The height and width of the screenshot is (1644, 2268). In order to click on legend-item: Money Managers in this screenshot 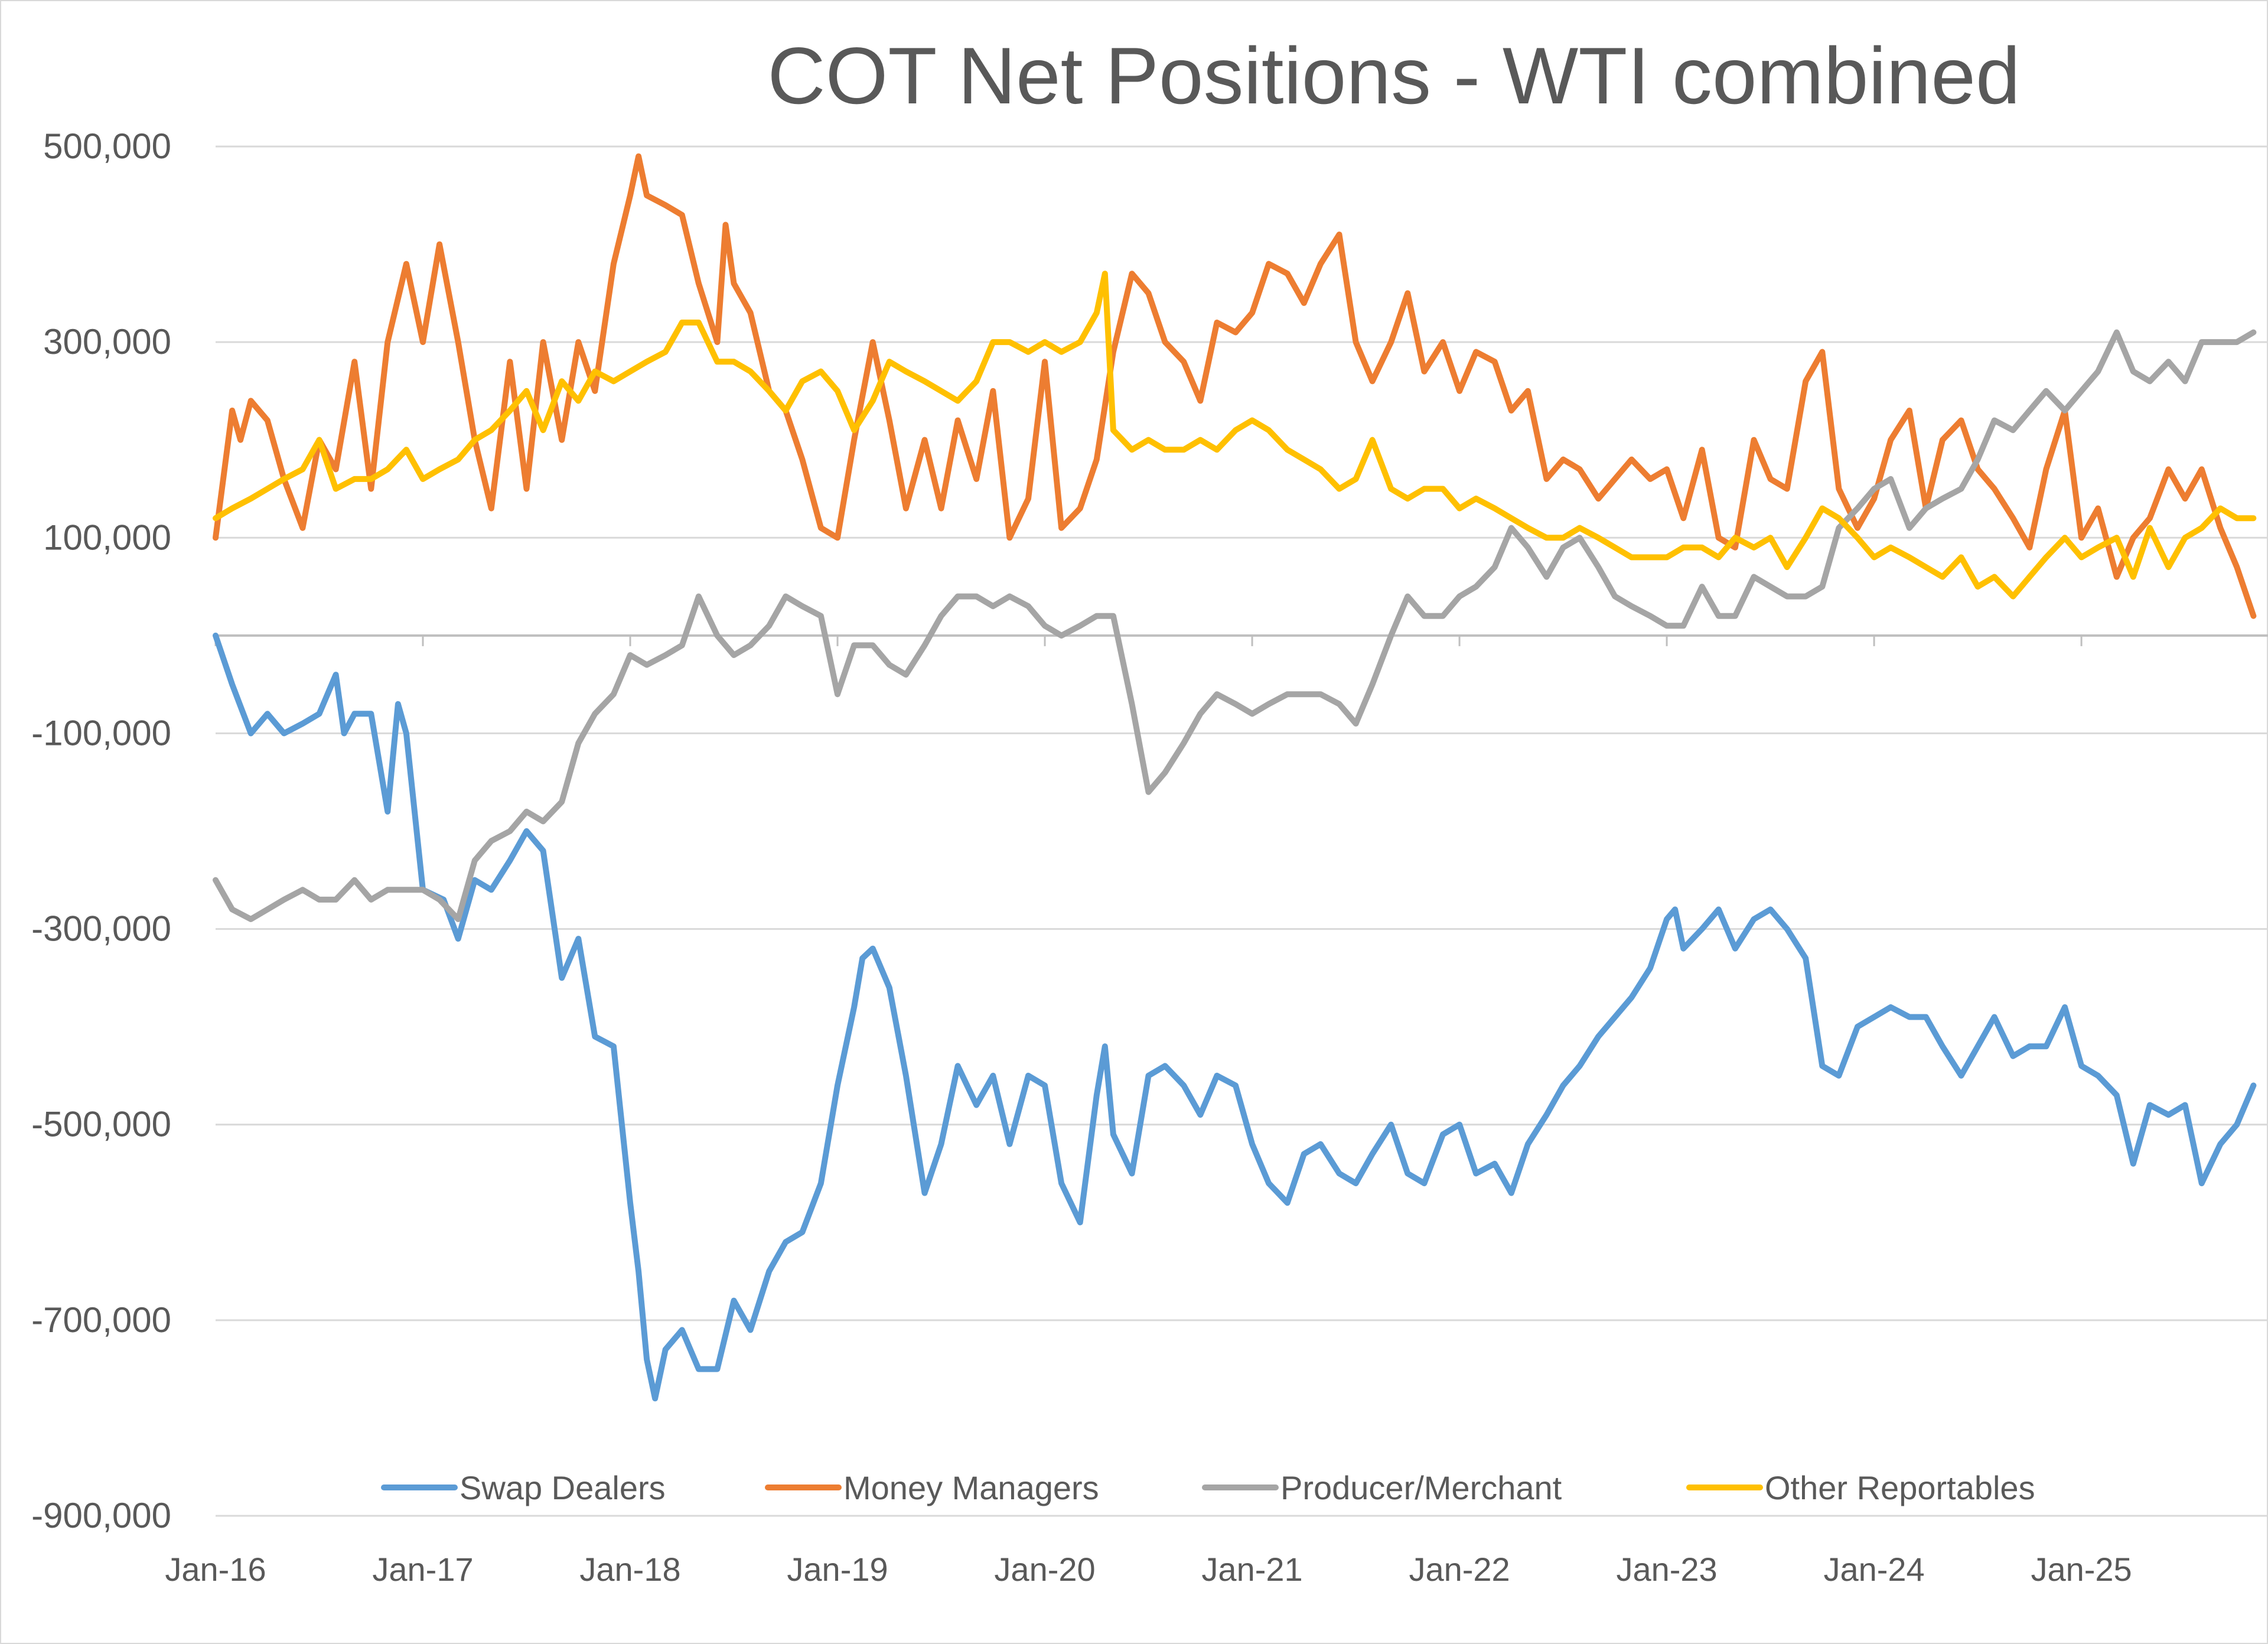, I will do `click(932, 1487)`.